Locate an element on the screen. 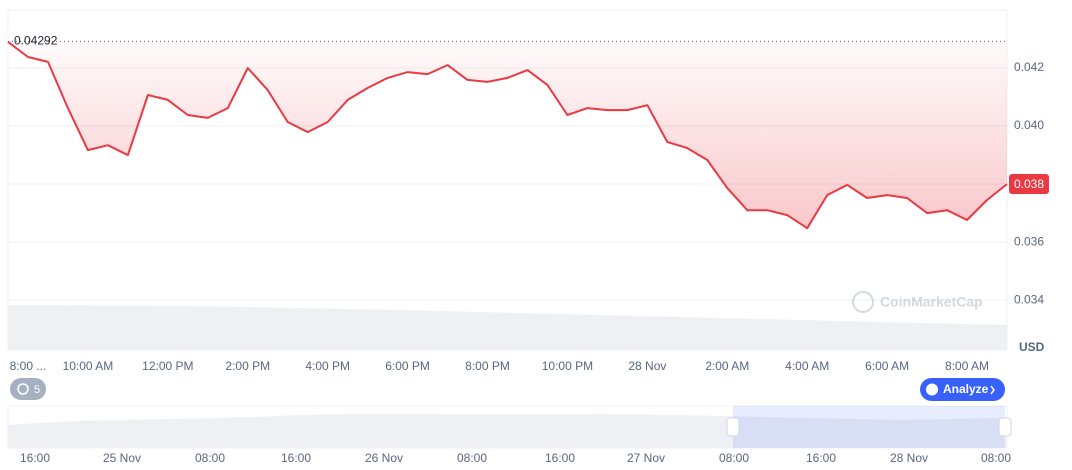 Image resolution: width=1072 pixels, height=470 pixels. analyze-arrow is located at coordinates (992, 390).